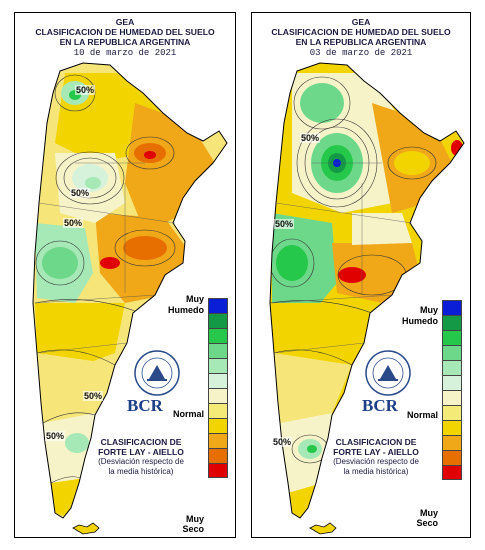 Image resolution: width=485 pixels, height=550 pixels. Describe the element at coordinates (361, 53) in the screenshot. I see `map-date: 03 de marzo de 2021` at that location.